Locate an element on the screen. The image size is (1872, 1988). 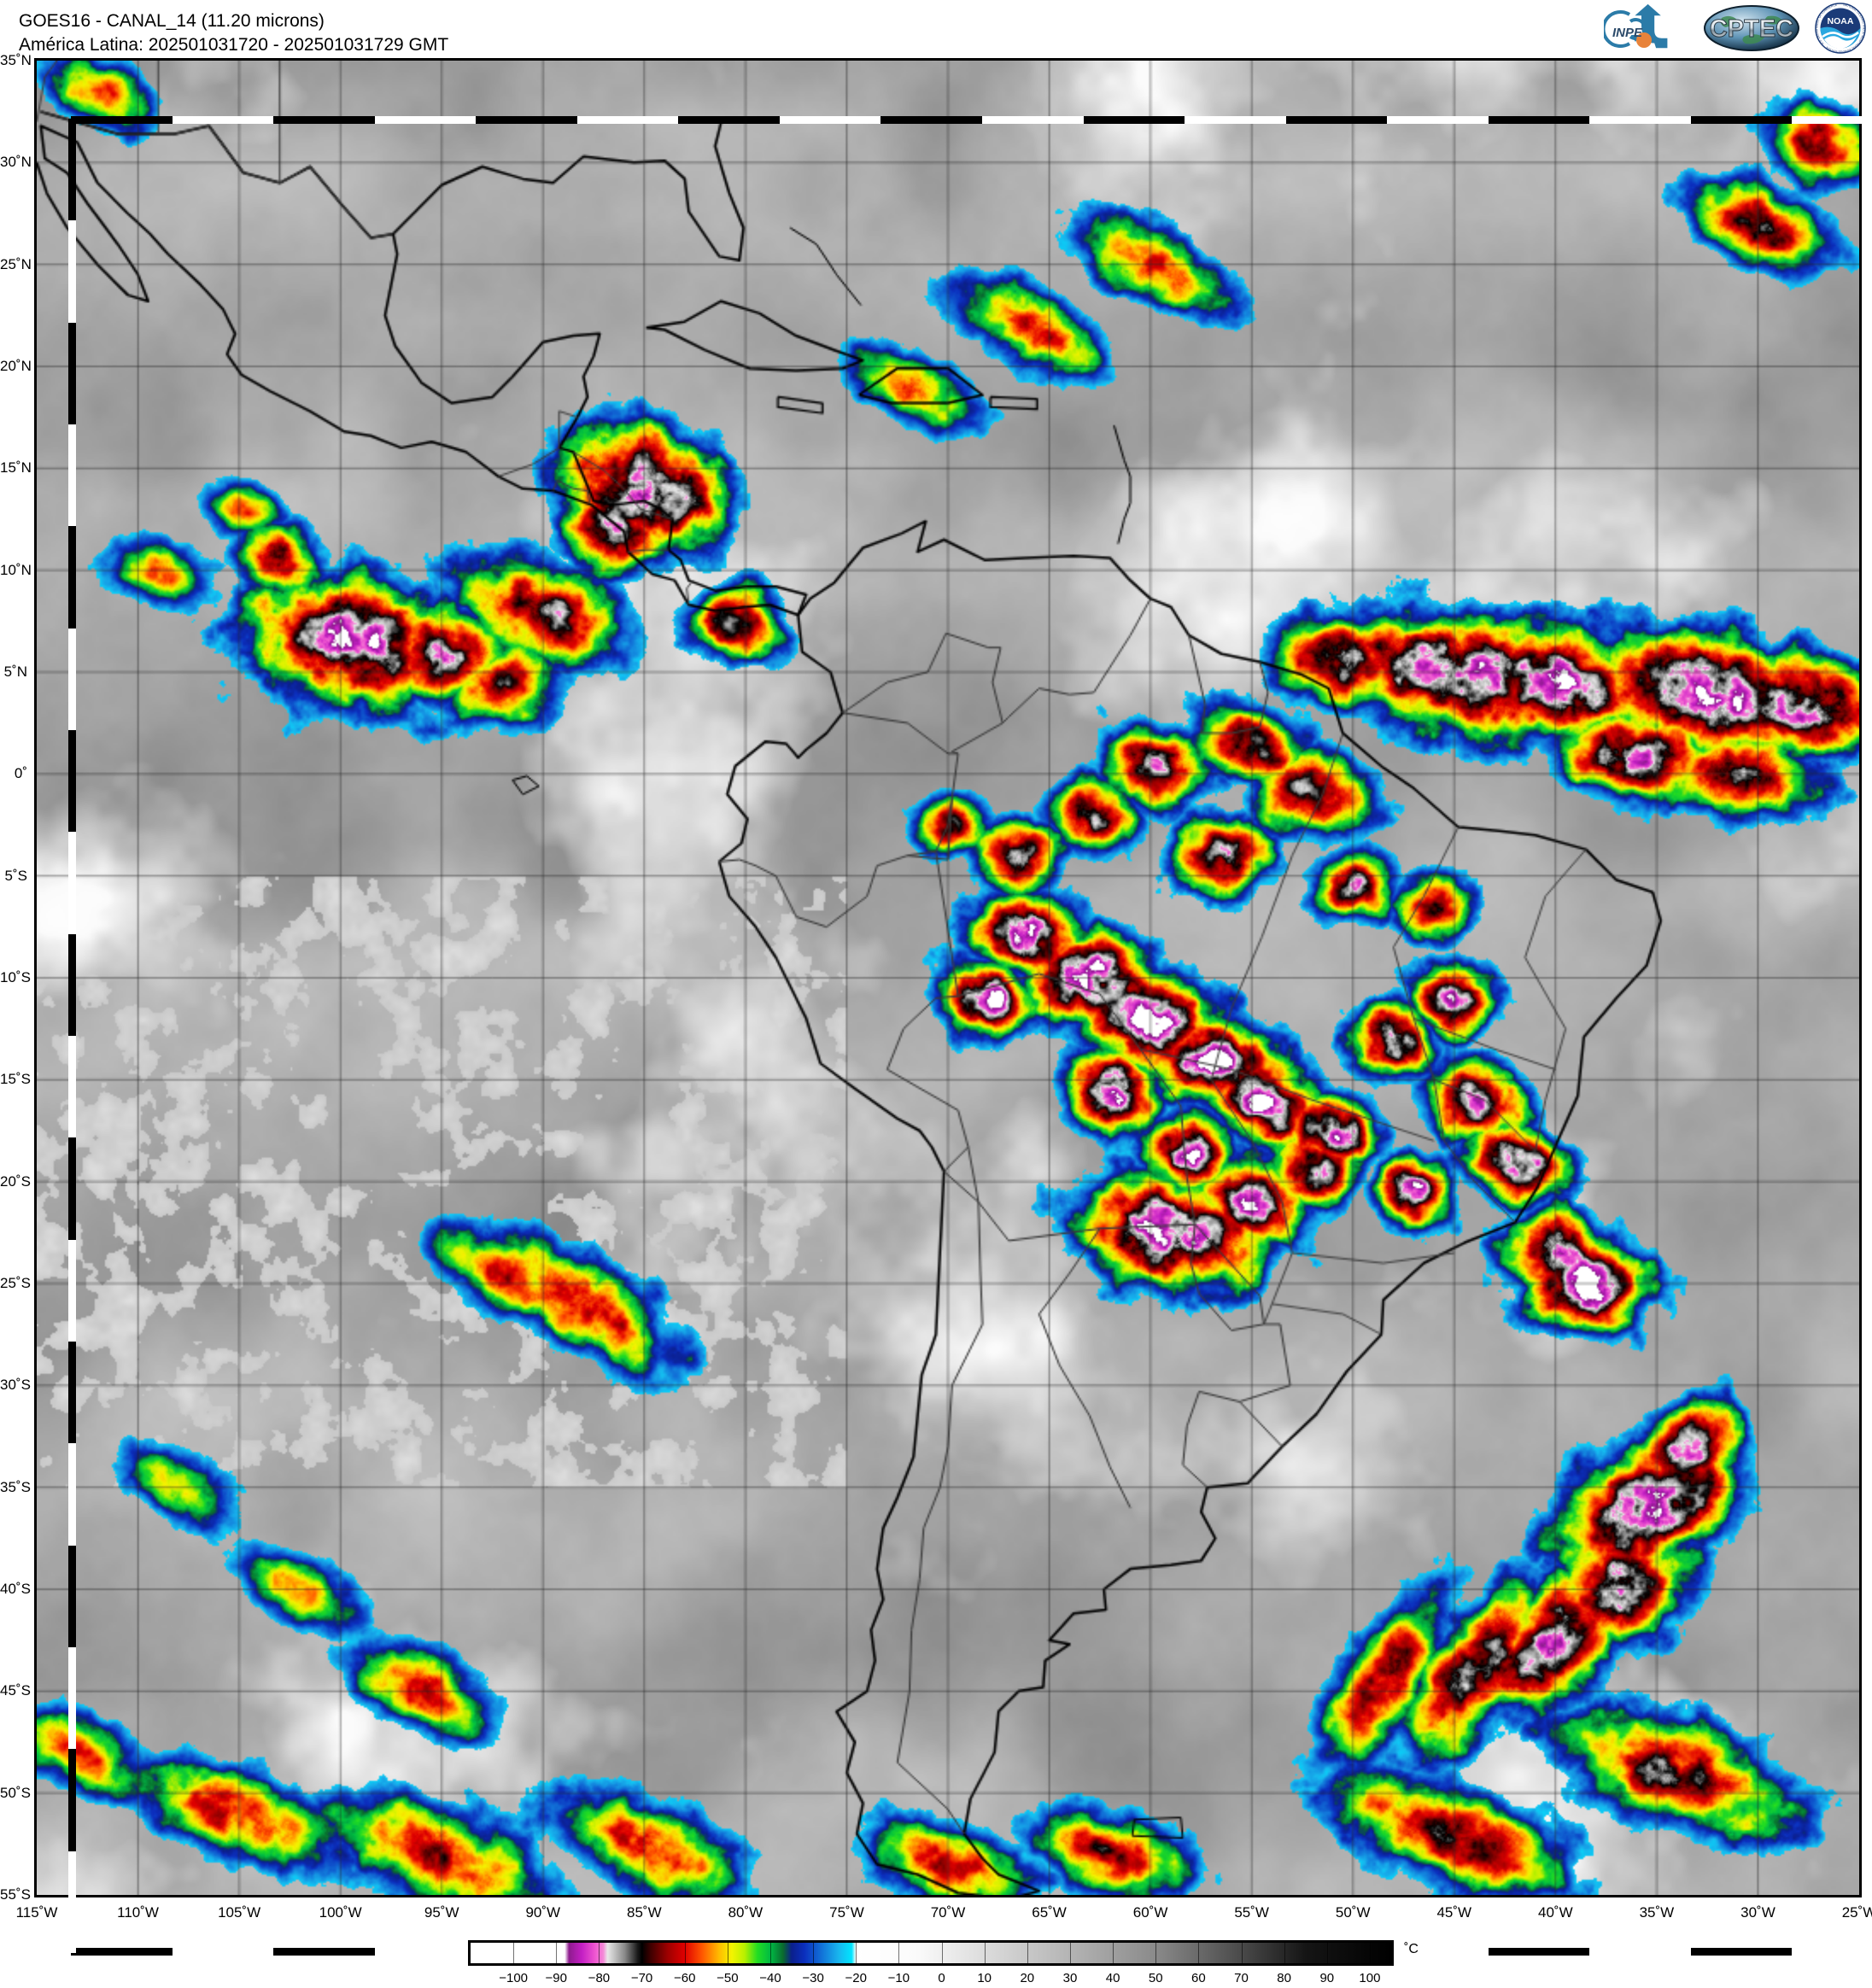
lat-tick-label: 10˚S is located at coordinates (15, 977).